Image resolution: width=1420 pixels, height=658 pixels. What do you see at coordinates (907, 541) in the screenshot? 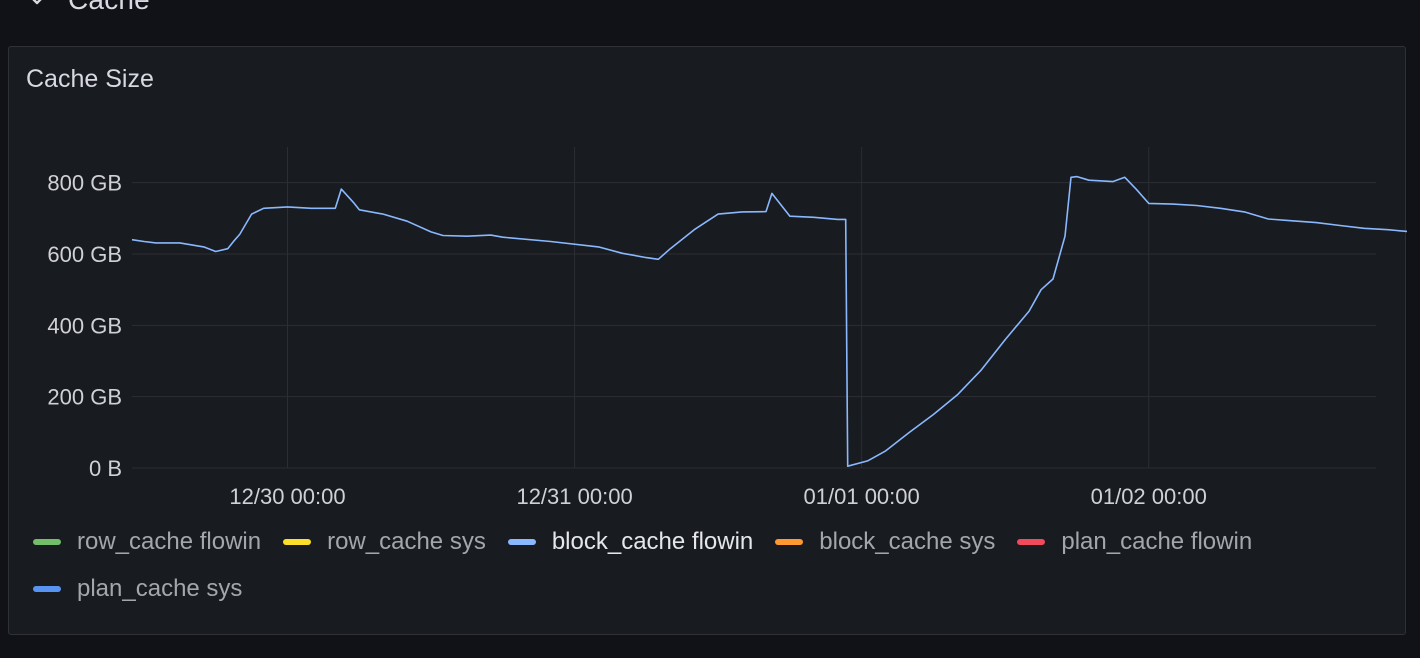
I see `legend-label: block_cache sys` at bounding box center [907, 541].